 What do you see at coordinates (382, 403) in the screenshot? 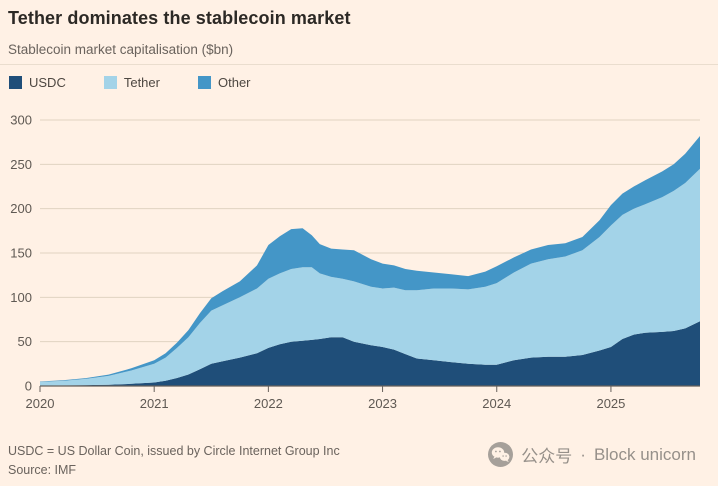
I see `x-tick-label: 2023` at bounding box center [382, 403].